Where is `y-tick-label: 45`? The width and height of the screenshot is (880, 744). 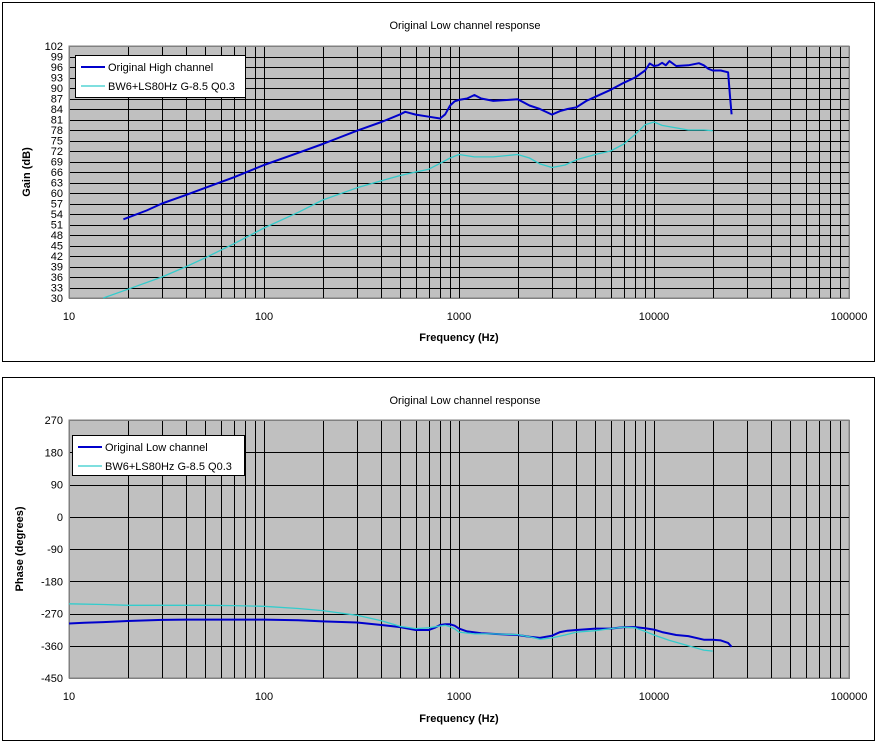
y-tick-label: 45 is located at coordinates (57, 247).